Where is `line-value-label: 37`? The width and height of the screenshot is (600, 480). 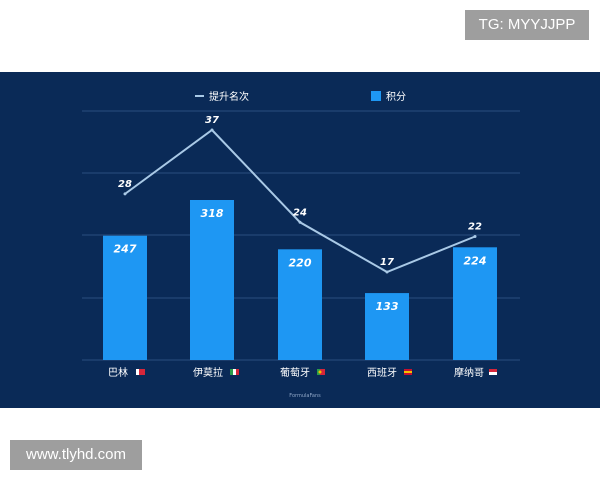
line-value-label: 37 is located at coordinates (212, 120).